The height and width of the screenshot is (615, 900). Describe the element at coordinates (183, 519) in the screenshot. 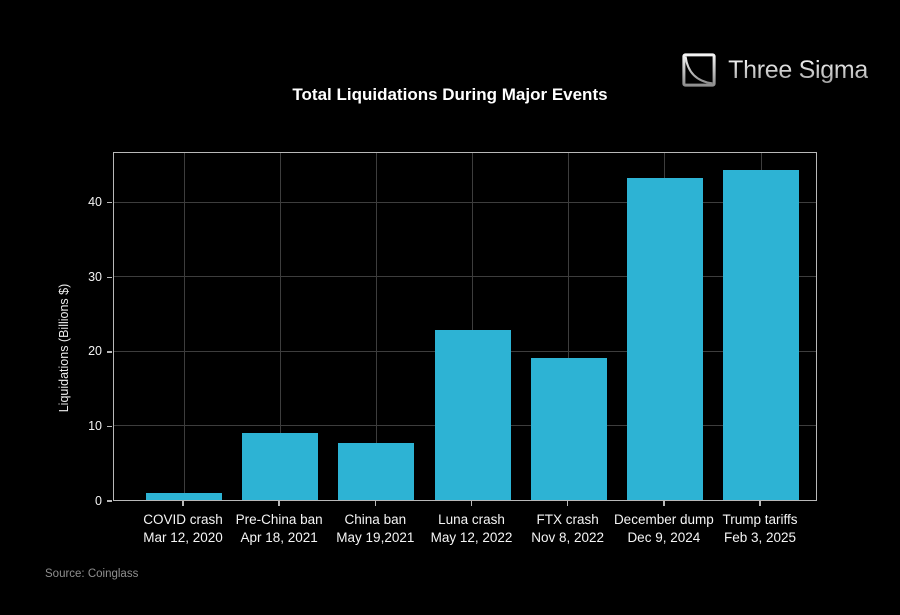

I see `x-tick-event-name: COVID crash` at that location.